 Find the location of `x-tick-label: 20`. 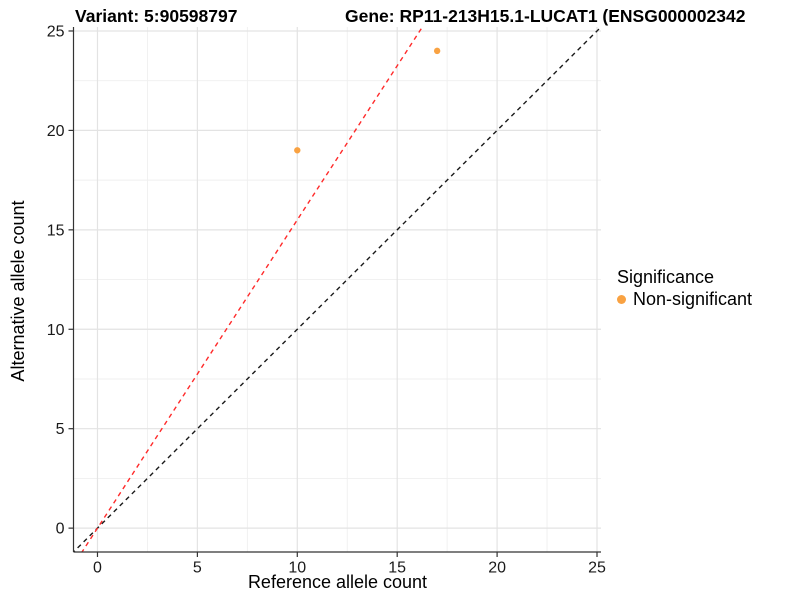

x-tick-label: 20 is located at coordinates (497, 568).